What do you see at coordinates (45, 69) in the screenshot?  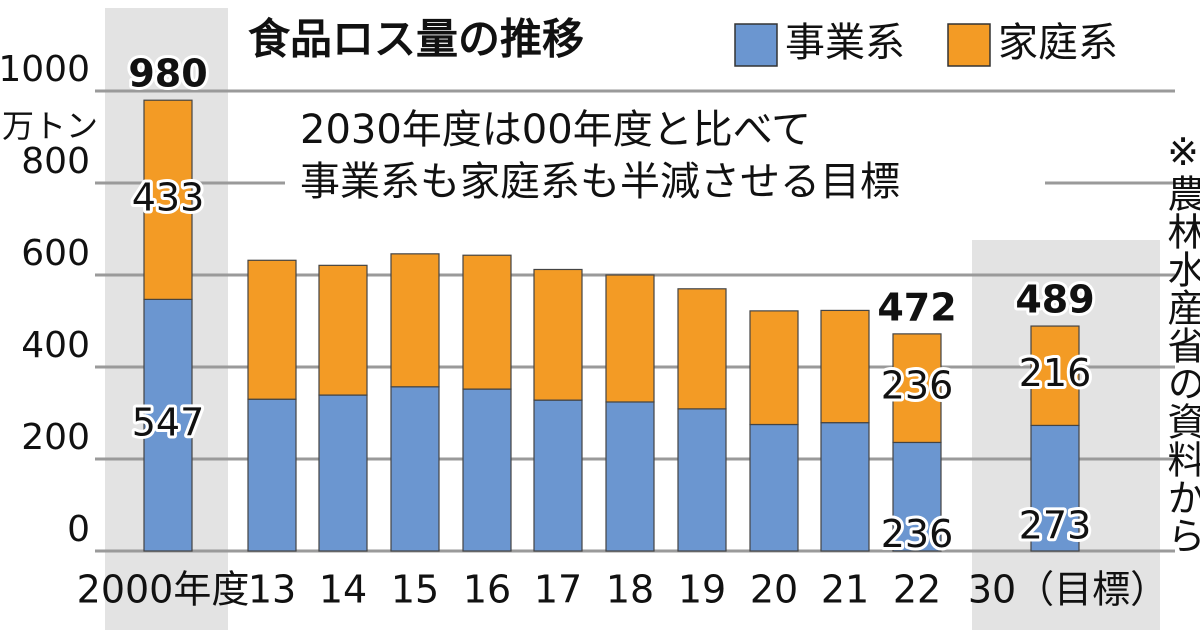 I see `y-tick-label: 1000` at bounding box center [45, 69].